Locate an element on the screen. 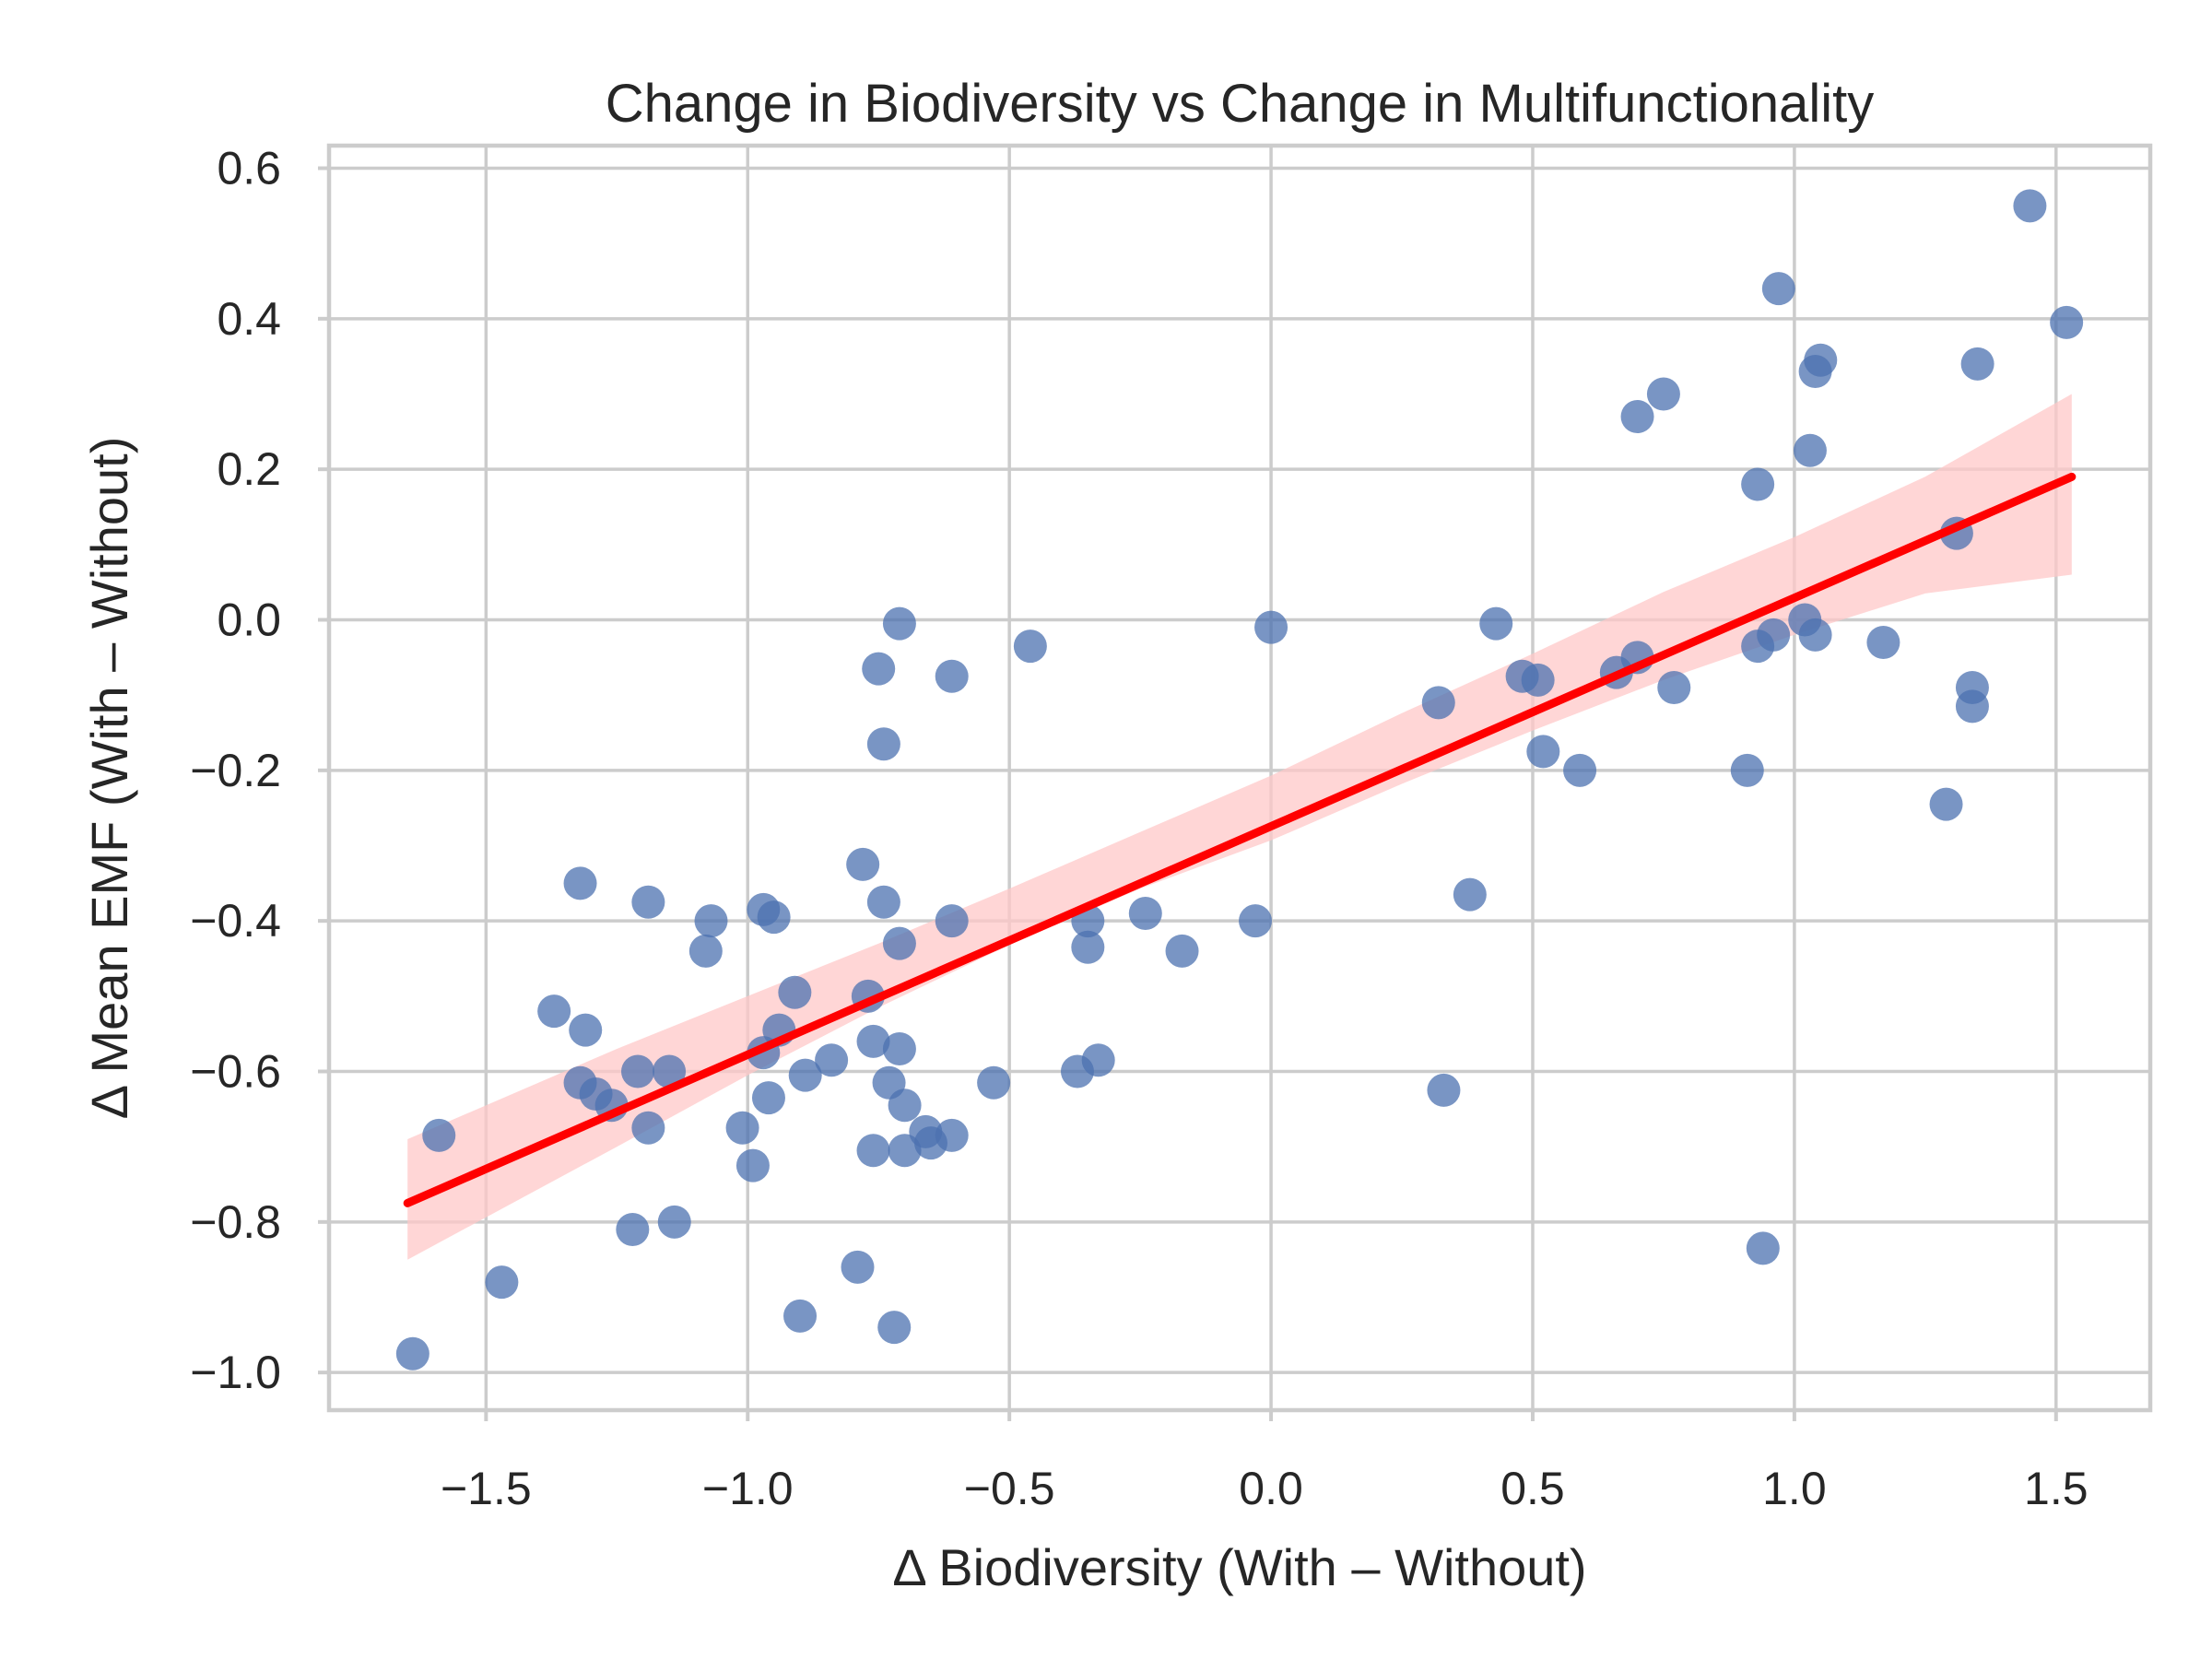  y-tick-label: 0.6 is located at coordinates (249, 168).